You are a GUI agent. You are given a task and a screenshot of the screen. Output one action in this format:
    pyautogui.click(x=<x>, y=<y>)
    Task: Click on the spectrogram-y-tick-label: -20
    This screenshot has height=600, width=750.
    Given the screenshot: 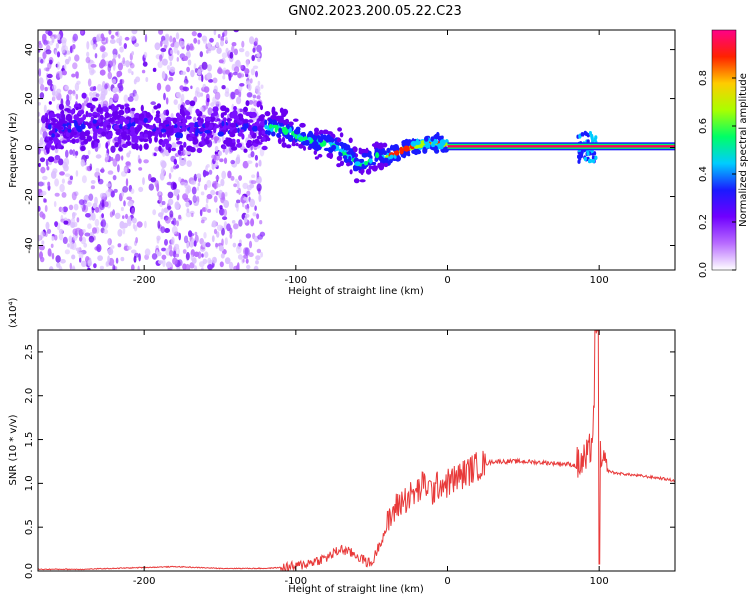 What is the action you would take?
    pyautogui.click(x=29, y=196)
    